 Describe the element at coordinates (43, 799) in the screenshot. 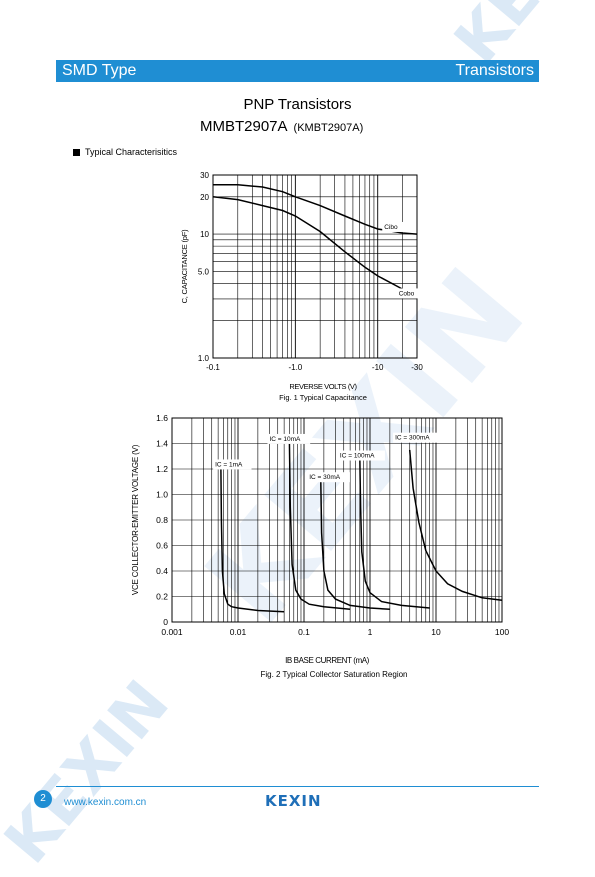

I see `page-number: 2` at that location.